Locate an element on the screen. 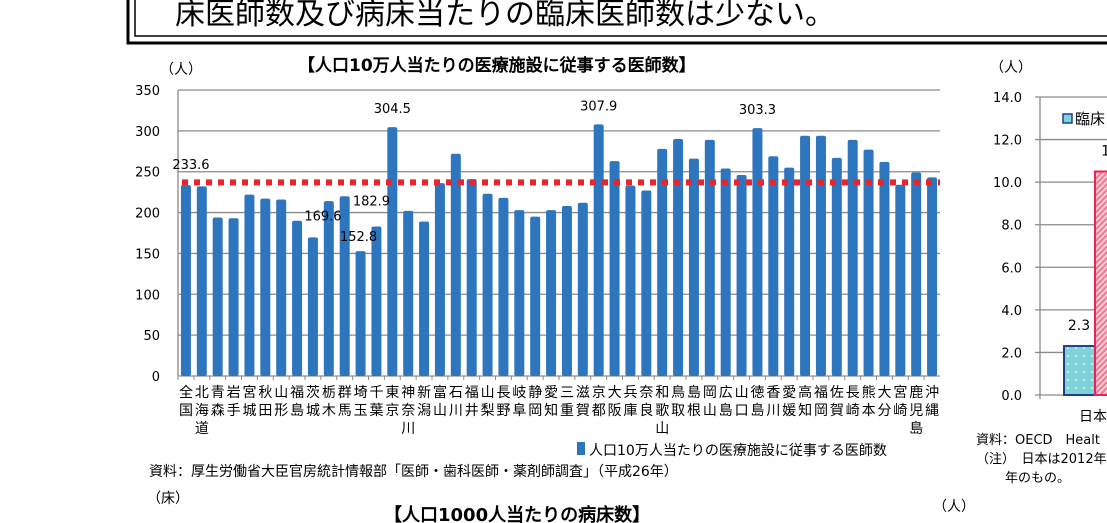 Image resolution: width=1107 pixels, height=523 pixels. data-label: 2.3 is located at coordinates (1079, 326).